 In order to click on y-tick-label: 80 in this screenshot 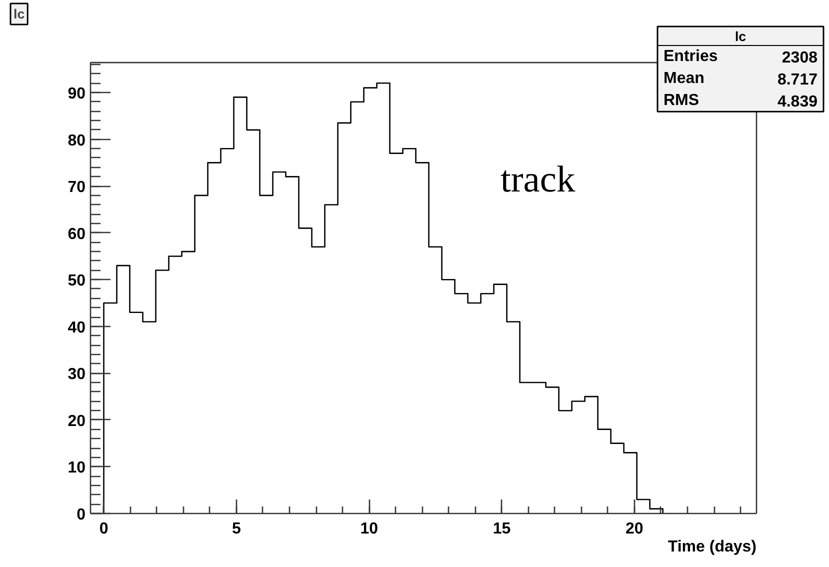, I will do `click(77, 141)`.